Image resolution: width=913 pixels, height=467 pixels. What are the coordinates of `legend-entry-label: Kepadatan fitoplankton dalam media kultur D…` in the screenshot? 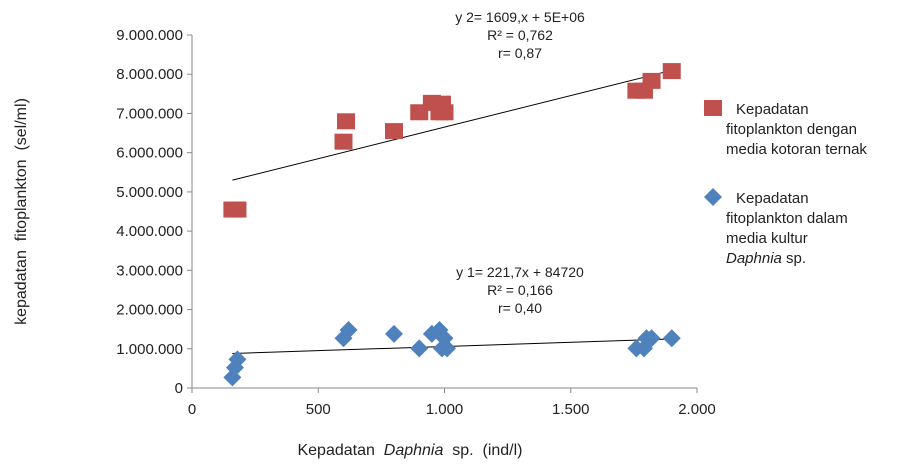 It's located at (787, 228).